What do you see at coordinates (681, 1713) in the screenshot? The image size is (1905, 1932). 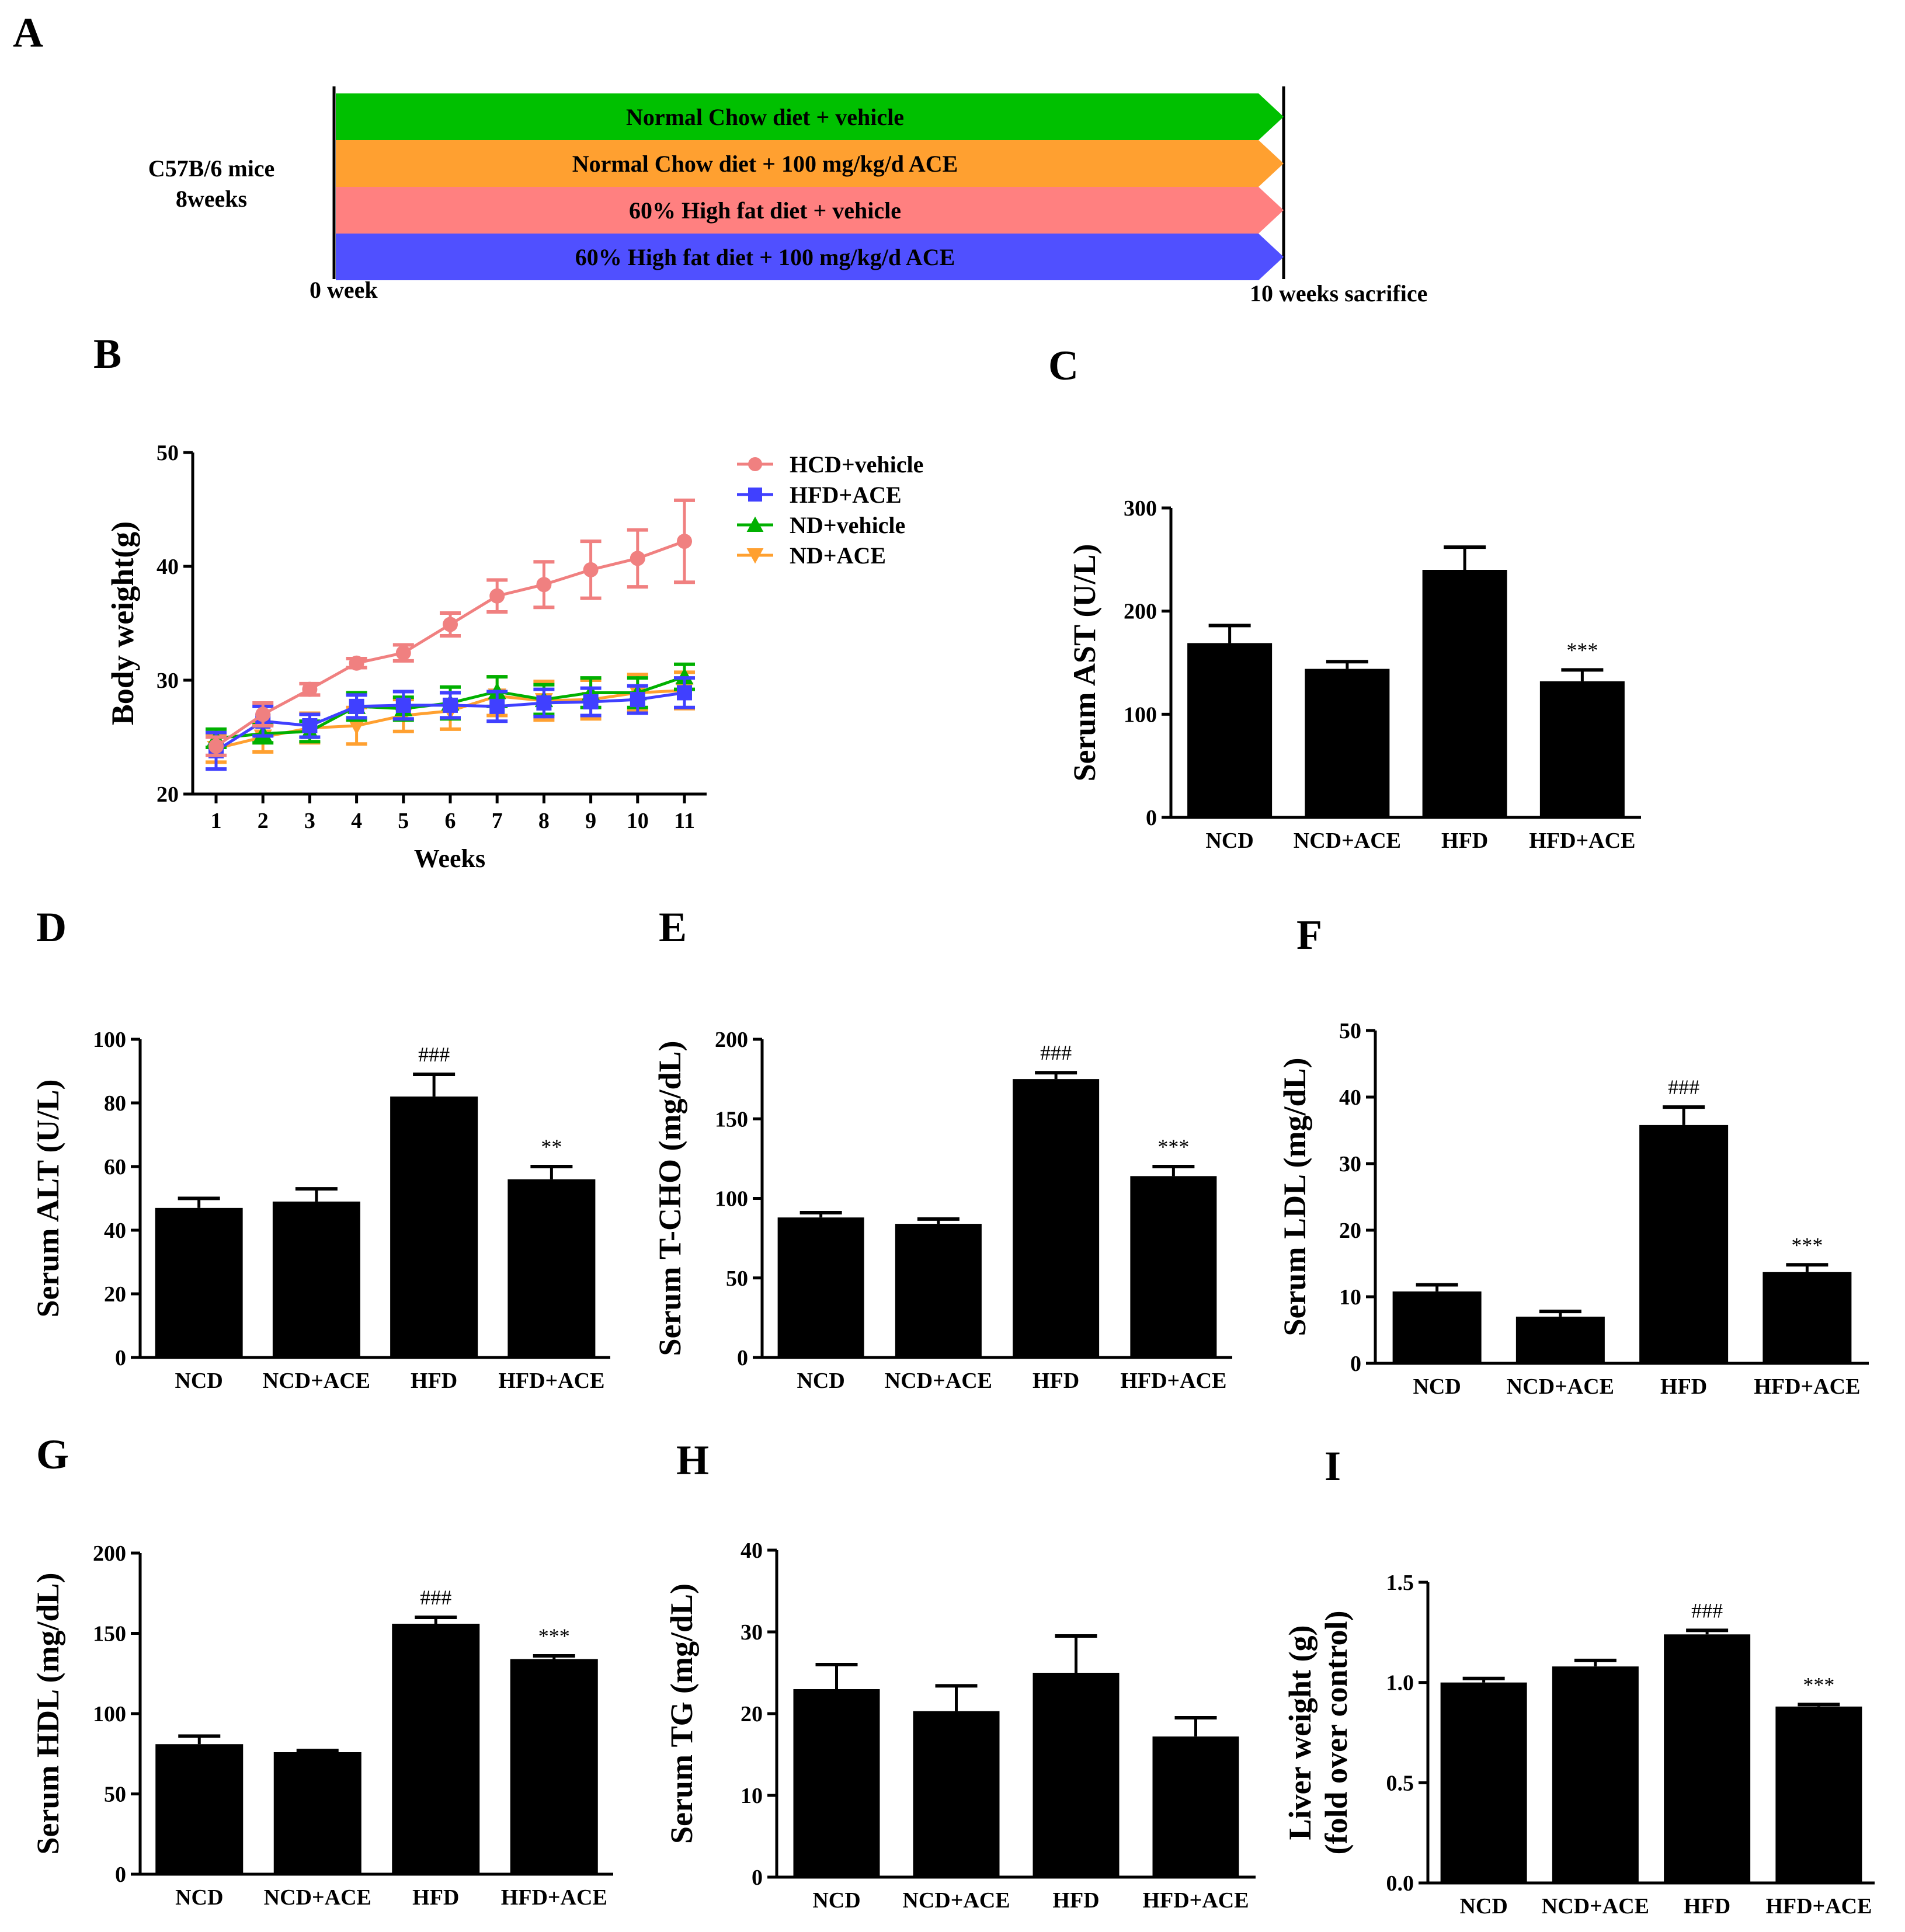 I see `y-axis-title: Serum TG (mg/dL)` at bounding box center [681, 1713].